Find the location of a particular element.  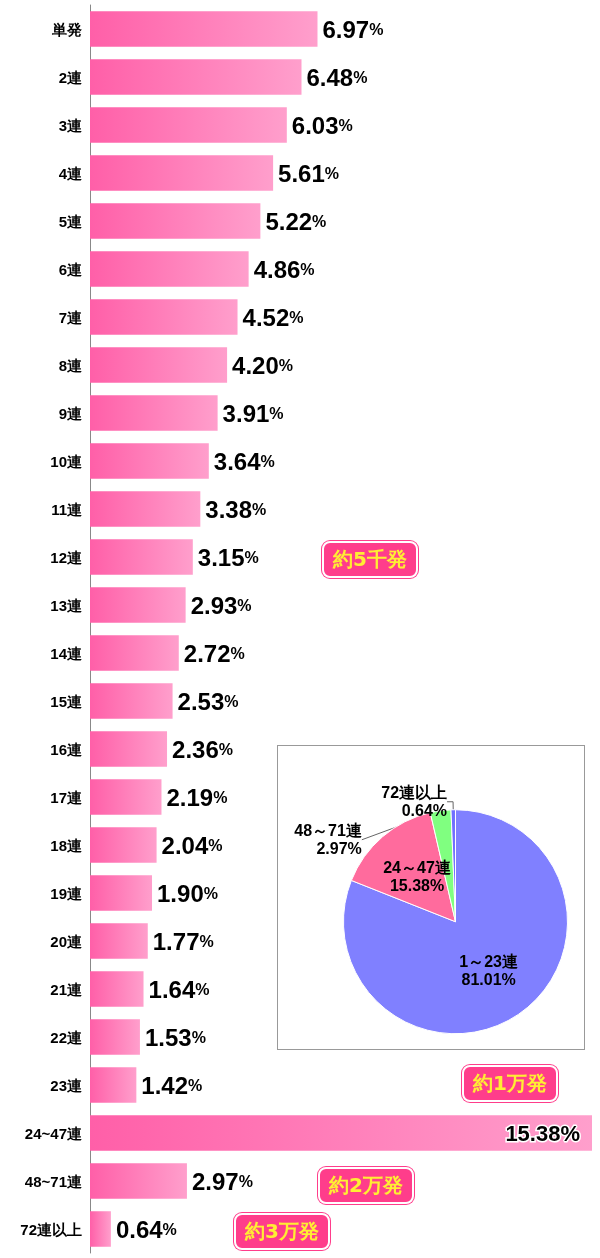

annotation: 約1万発 is located at coordinates (510, 1083).